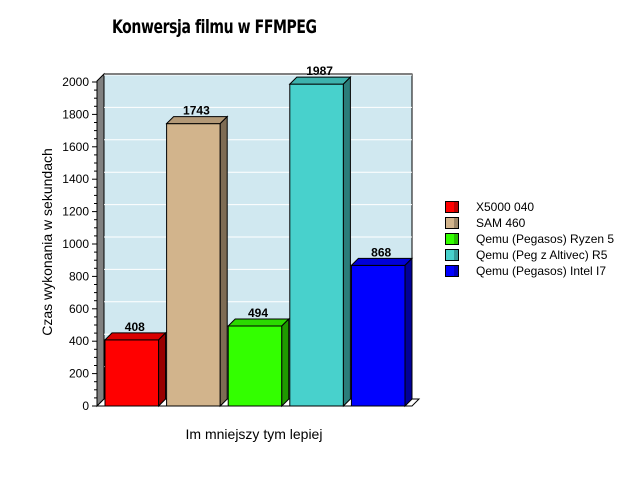  What do you see at coordinates (75, 147) in the screenshot?
I see `y-tick-label: 1600` at bounding box center [75, 147].